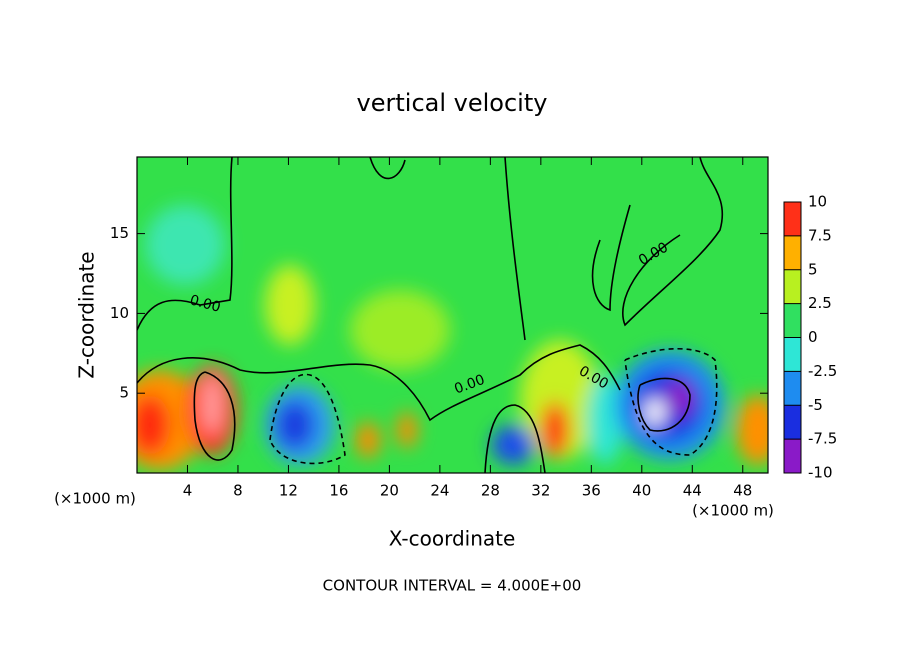 The image size is (904, 654). What do you see at coordinates (813, 269) in the screenshot?
I see `colorbar-label: 5` at bounding box center [813, 269].